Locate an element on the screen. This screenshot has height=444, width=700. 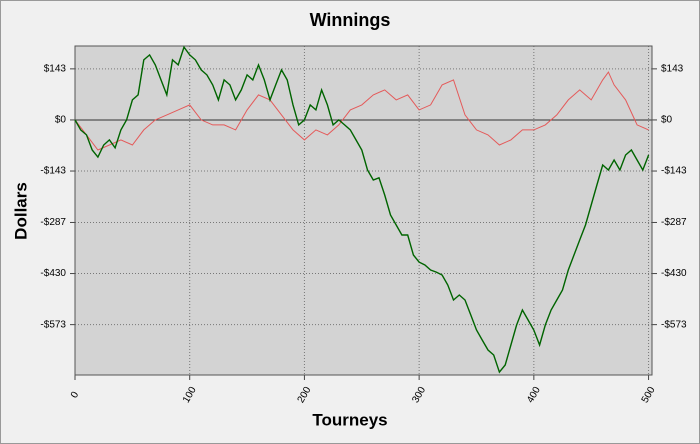
y2-tick-label: -$287 is located at coordinates (674, 222).